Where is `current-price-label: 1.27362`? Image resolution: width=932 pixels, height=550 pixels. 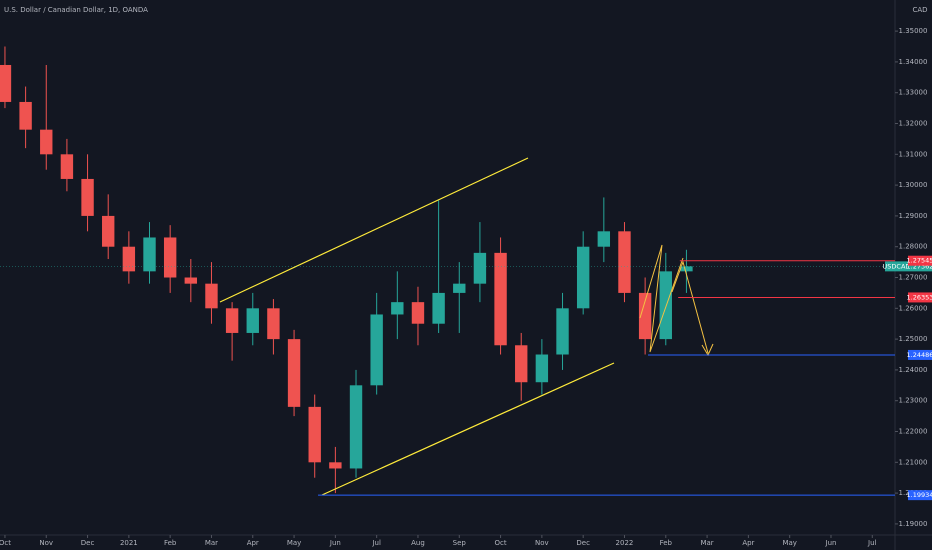 current-price-label: 1.27362 is located at coordinates (919, 266).